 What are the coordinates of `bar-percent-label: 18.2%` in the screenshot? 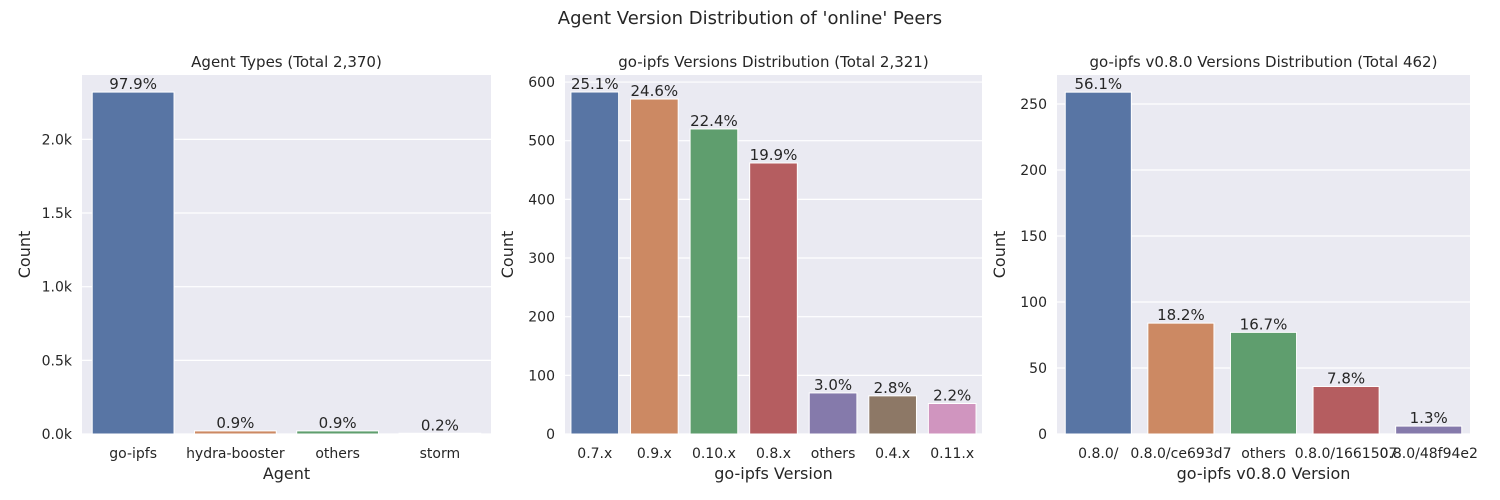 It's located at (1181, 315).